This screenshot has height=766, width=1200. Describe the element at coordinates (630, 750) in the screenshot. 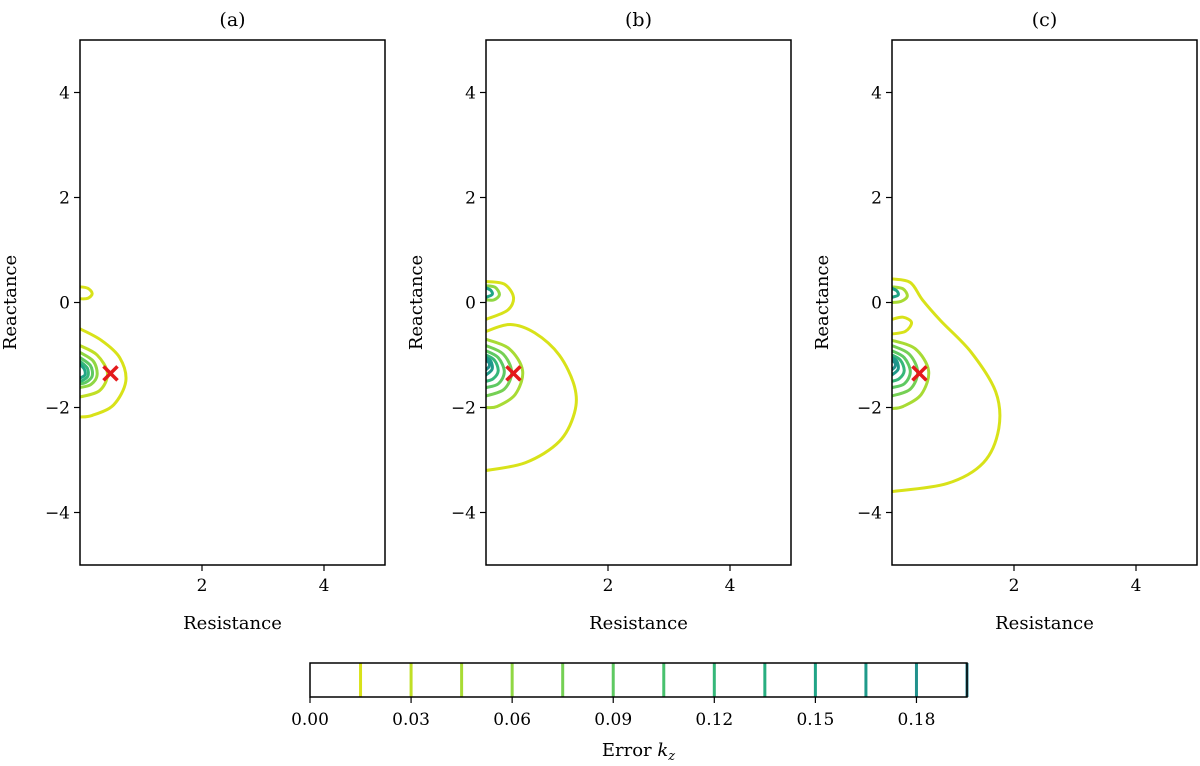

I see `colorbar-label-text: Error` at that location.